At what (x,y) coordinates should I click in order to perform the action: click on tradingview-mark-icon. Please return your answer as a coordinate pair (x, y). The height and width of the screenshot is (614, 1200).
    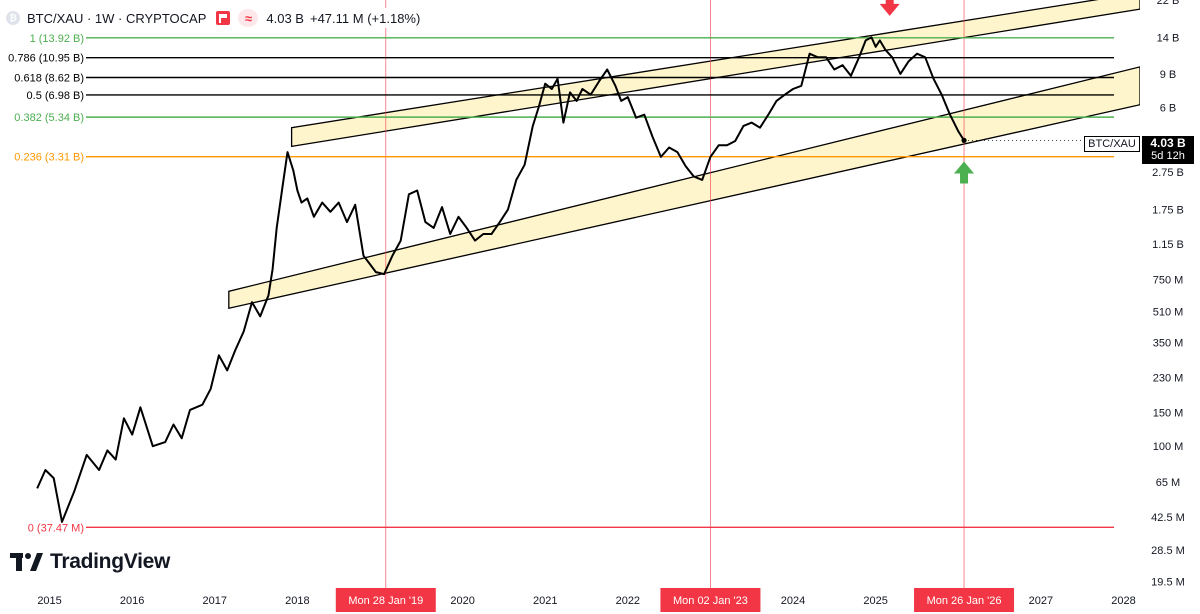
    Looking at the image, I should click on (26, 562).